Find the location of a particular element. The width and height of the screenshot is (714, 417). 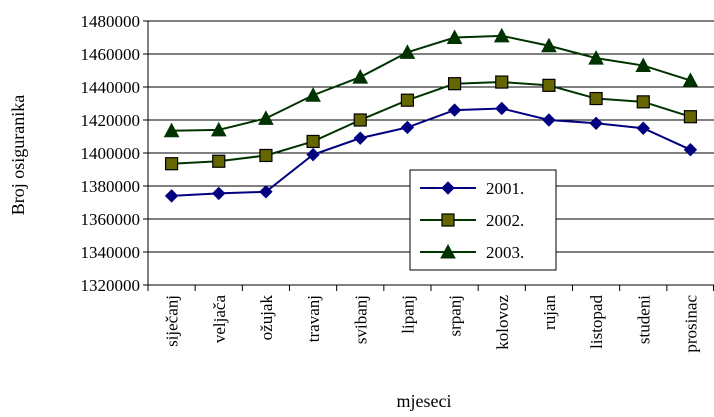

y-axis-title: Broj osiguranika is located at coordinates (18, 155).